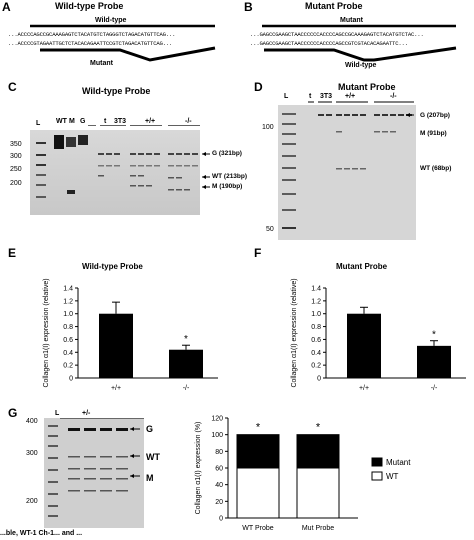  What do you see at coordinates (12, 87) in the screenshot?
I see `panel-c-letter: C` at bounding box center [12, 87].